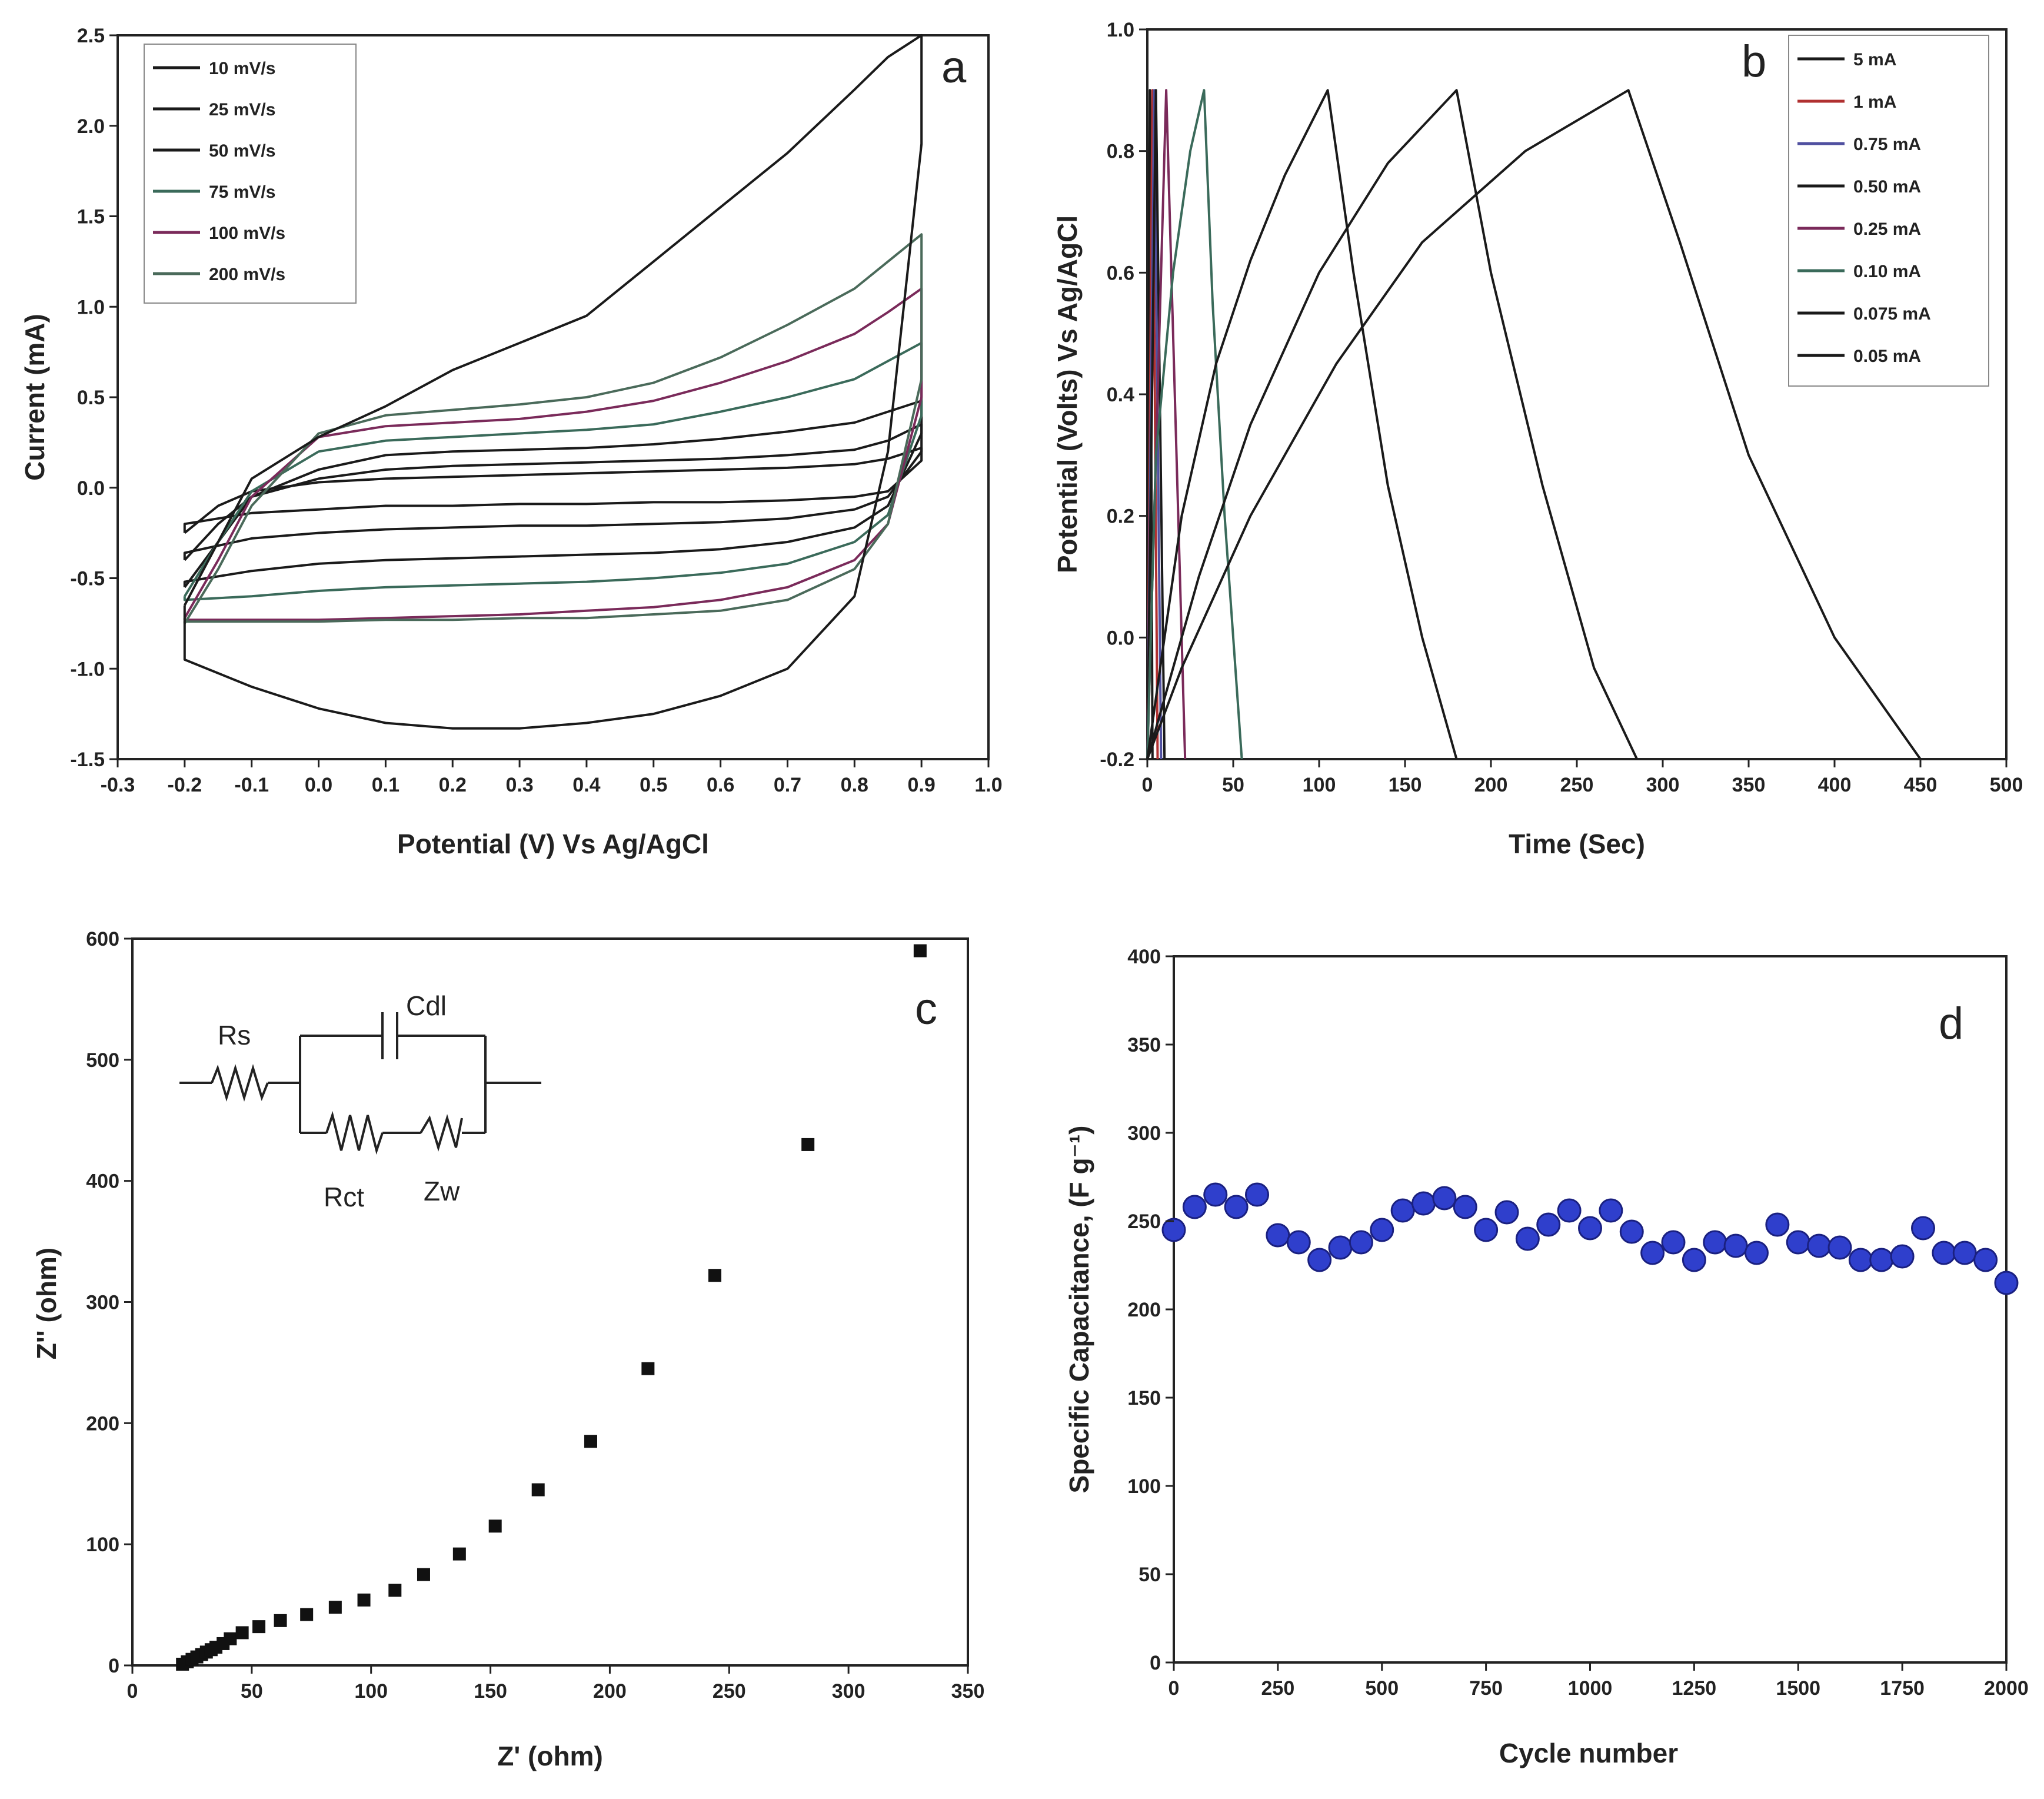 Image resolution: width=2044 pixels, height=1799 pixels. Describe the element at coordinates (1117, 760) in the screenshot. I see `panel-b-ytick-label: -0.2` at that location.